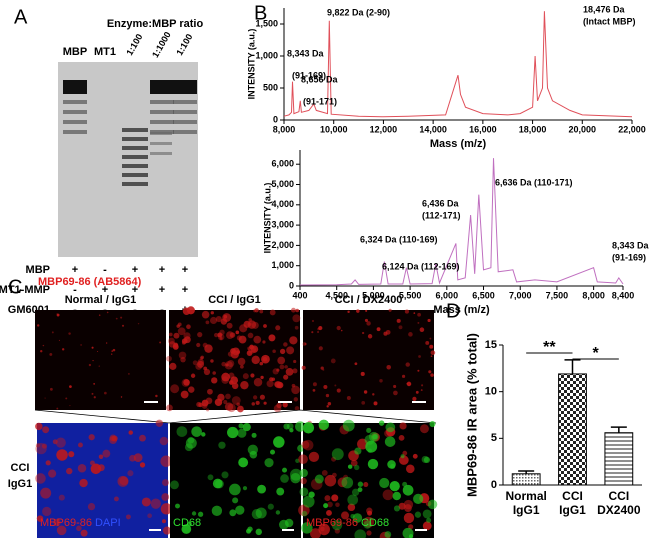  Describe the element at coordinates (441, 203) in the screenshot. I see `peak-annotation: 6,436 Da` at that location.